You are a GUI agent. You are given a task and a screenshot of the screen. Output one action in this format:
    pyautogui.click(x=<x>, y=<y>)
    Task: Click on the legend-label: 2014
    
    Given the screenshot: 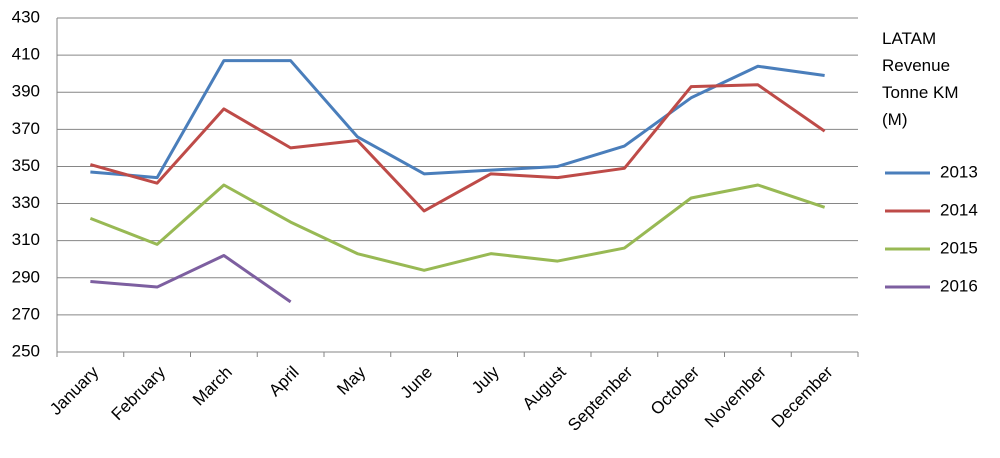 What is the action you would take?
    pyautogui.click(x=959, y=209)
    